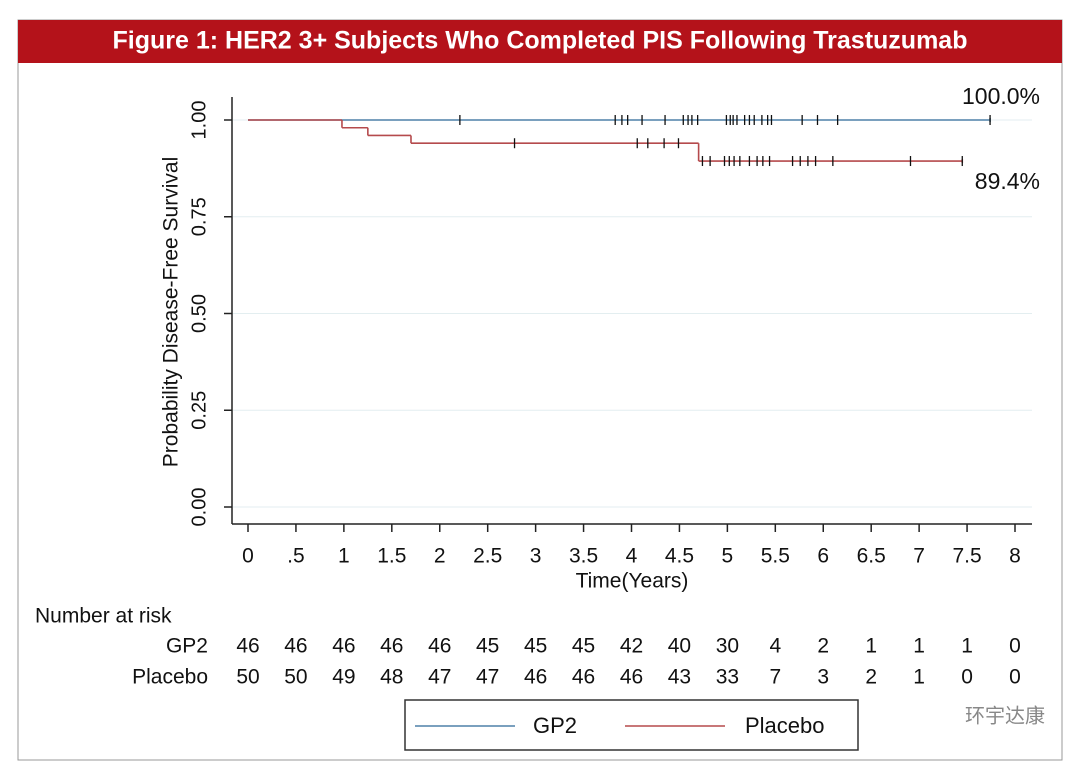  Describe the element at coordinates (391, 677) in the screenshot. I see `at-risk-value: 48` at that location.